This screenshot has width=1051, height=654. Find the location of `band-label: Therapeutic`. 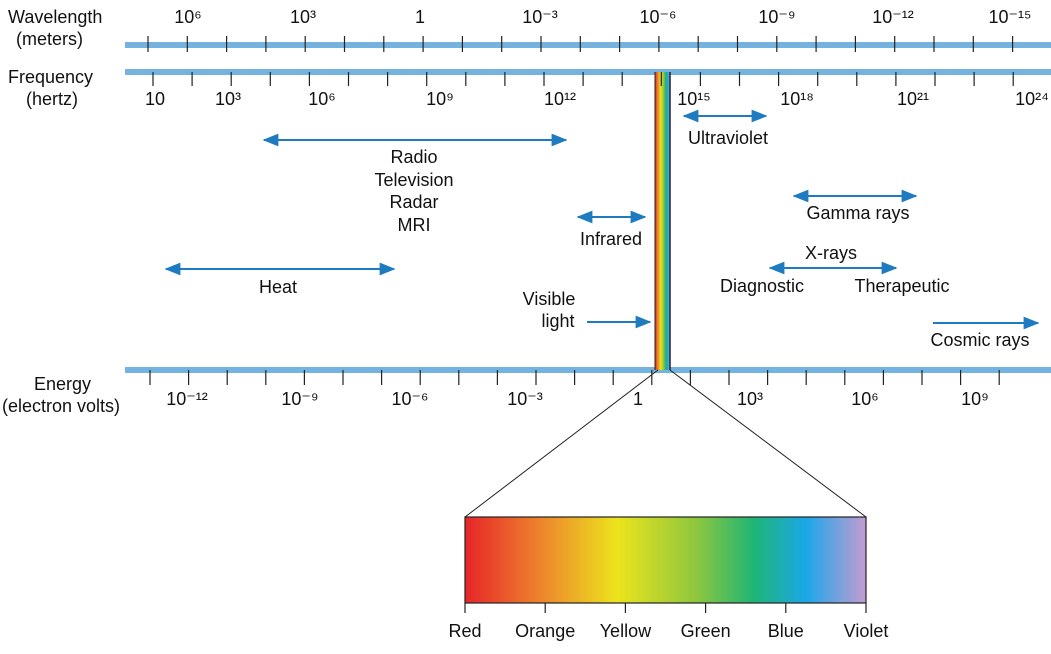

band-label: Therapeutic is located at coordinates (901, 286).